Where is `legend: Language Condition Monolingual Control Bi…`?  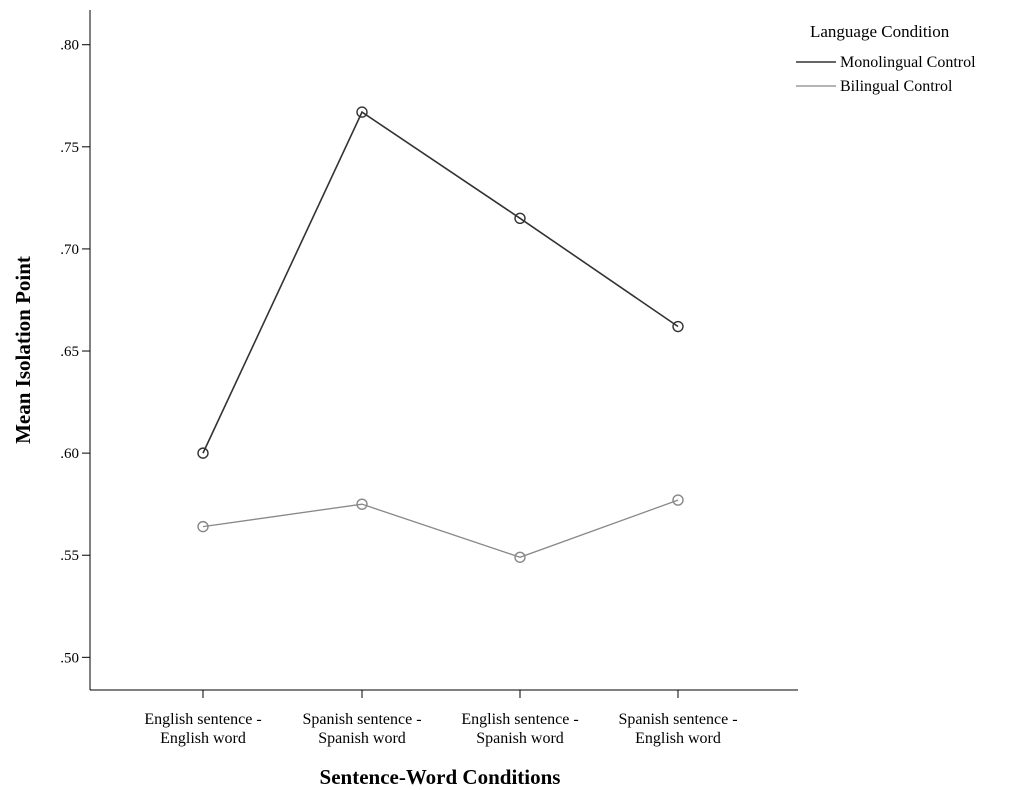
legend: Language Condition Monolingual Control Bi… is located at coordinates (886, 58).